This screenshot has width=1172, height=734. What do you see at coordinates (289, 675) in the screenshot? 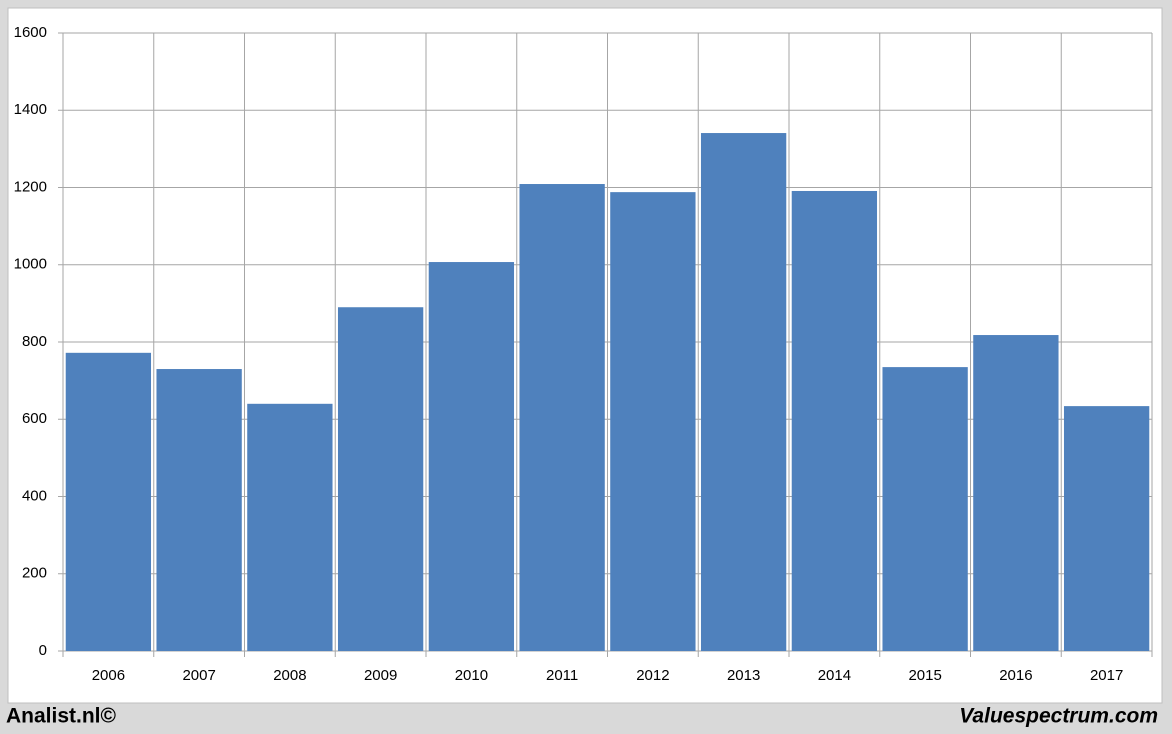
I see `x-tick-label: 2008` at bounding box center [289, 675].